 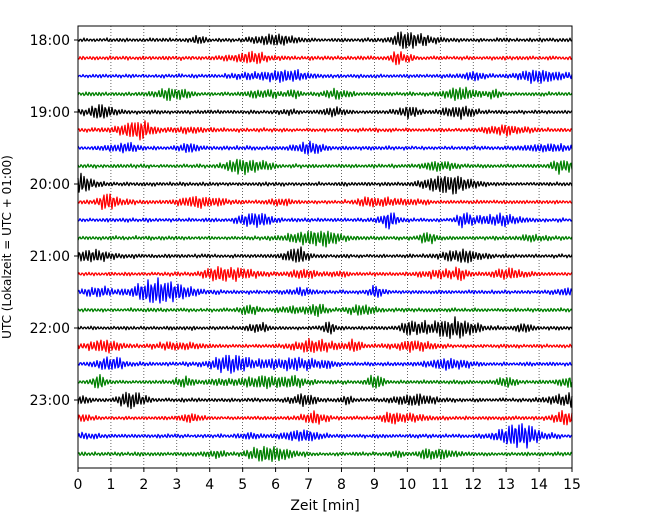 What do you see at coordinates (327, 480) in the screenshot?
I see `x-axis-ticks: 0 1 2 3 4 5 6 7 8 9 10 11 12 13 14 15` at bounding box center [327, 480].